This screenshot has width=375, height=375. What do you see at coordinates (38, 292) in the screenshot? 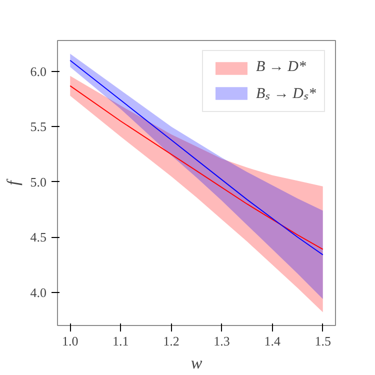
I see `y-tick-label: 4.0` at bounding box center [38, 292].